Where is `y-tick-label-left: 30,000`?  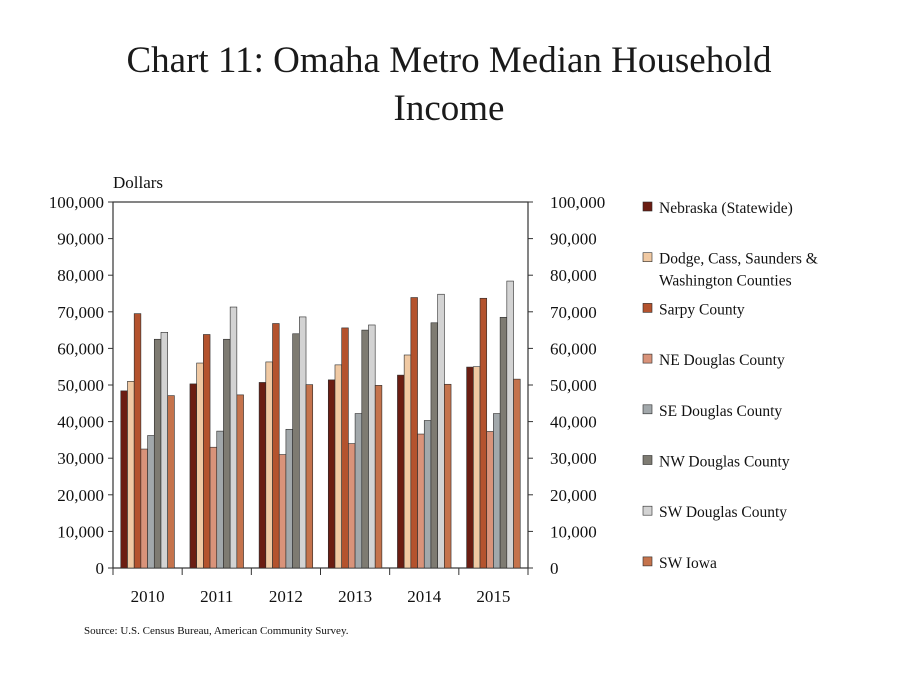
y-tick-label-left: 30,000 is located at coordinates (80, 458).